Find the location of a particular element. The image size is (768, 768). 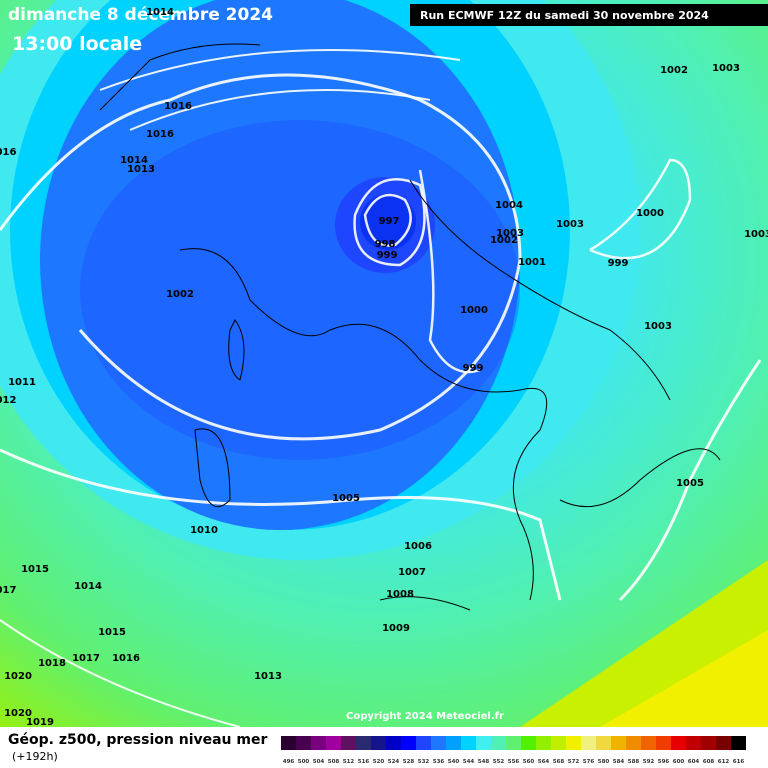

isobar-label: 1001 is located at coordinates (532, 262).